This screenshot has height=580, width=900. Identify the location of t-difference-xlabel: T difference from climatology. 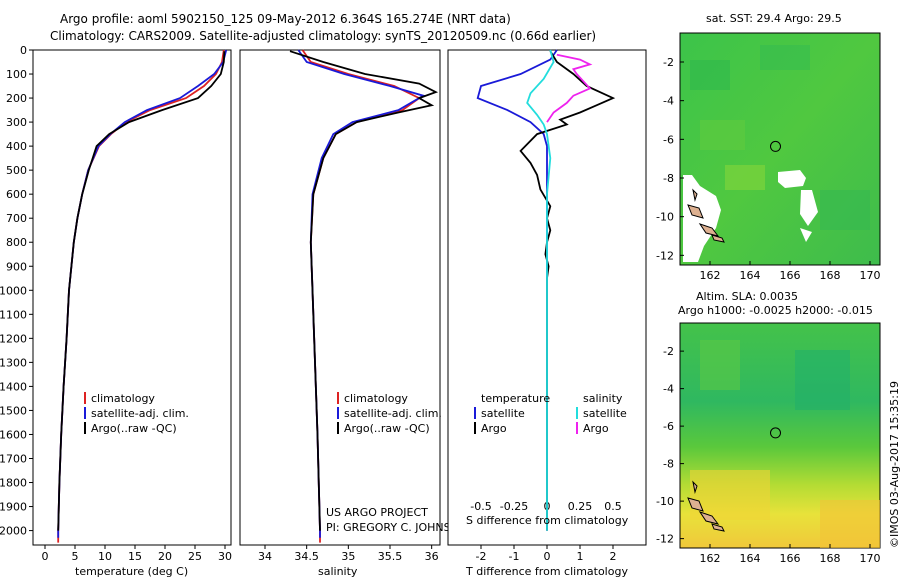
(546, 571).